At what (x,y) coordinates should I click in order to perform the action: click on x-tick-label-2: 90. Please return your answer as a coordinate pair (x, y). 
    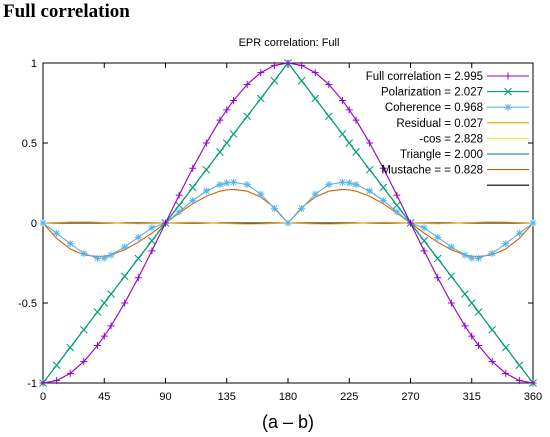
    Looking at the image, I should click on (165, 397).